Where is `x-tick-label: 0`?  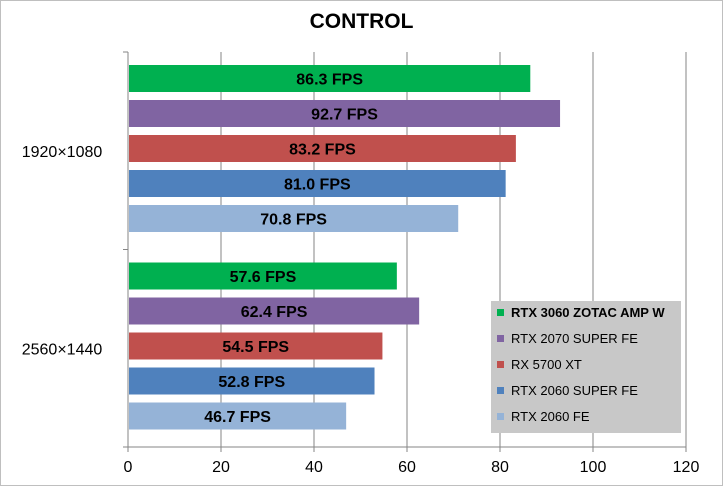
x-tick-label: 0 is located at coordinates (128, 467).